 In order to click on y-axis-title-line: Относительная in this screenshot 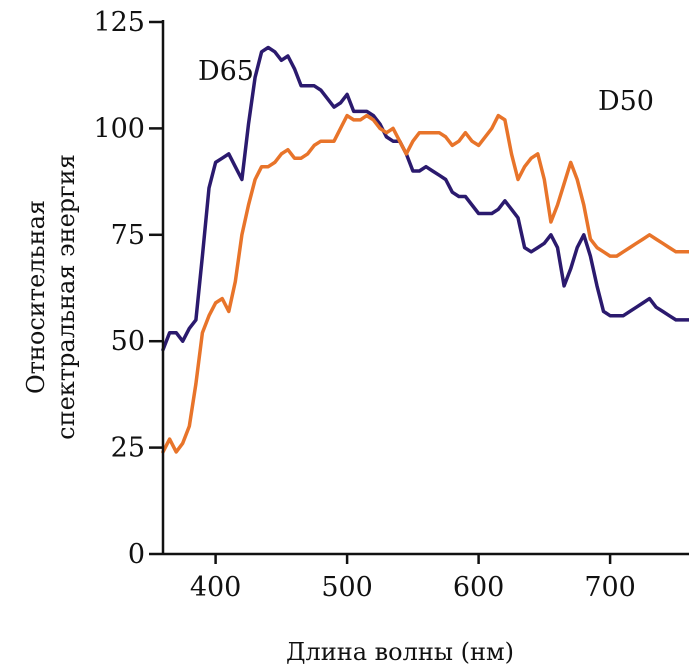, I will do `click(36, 297)`.